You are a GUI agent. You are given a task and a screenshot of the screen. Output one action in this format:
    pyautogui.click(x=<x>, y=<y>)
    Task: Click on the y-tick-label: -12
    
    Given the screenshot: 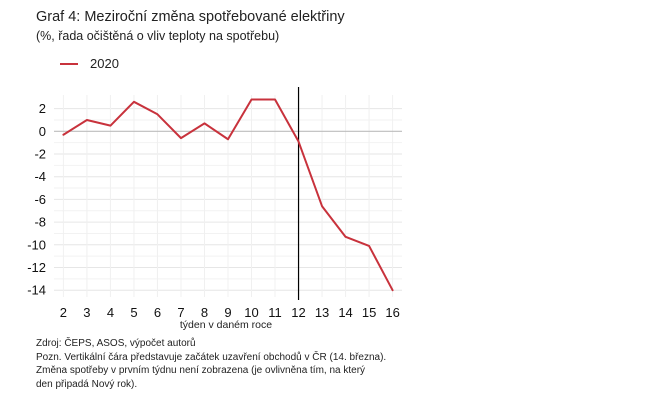 What is the action you would take?
    pyautogui.click(x=36, y=267)
    